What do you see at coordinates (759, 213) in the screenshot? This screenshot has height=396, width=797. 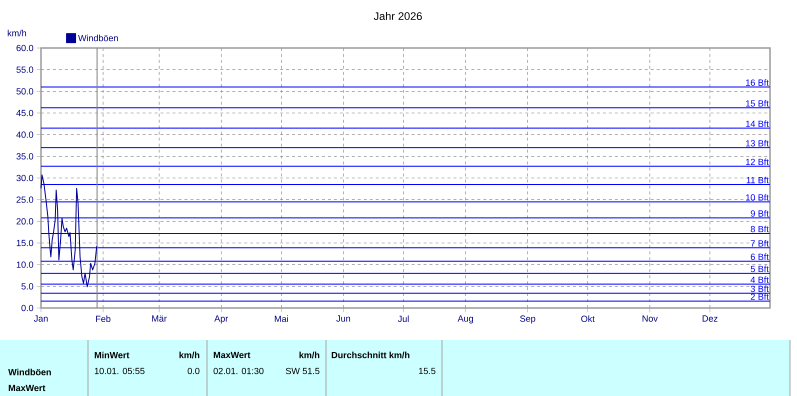 I see `ref-line-label: 9 Bft` at bounding box center [759, 213].